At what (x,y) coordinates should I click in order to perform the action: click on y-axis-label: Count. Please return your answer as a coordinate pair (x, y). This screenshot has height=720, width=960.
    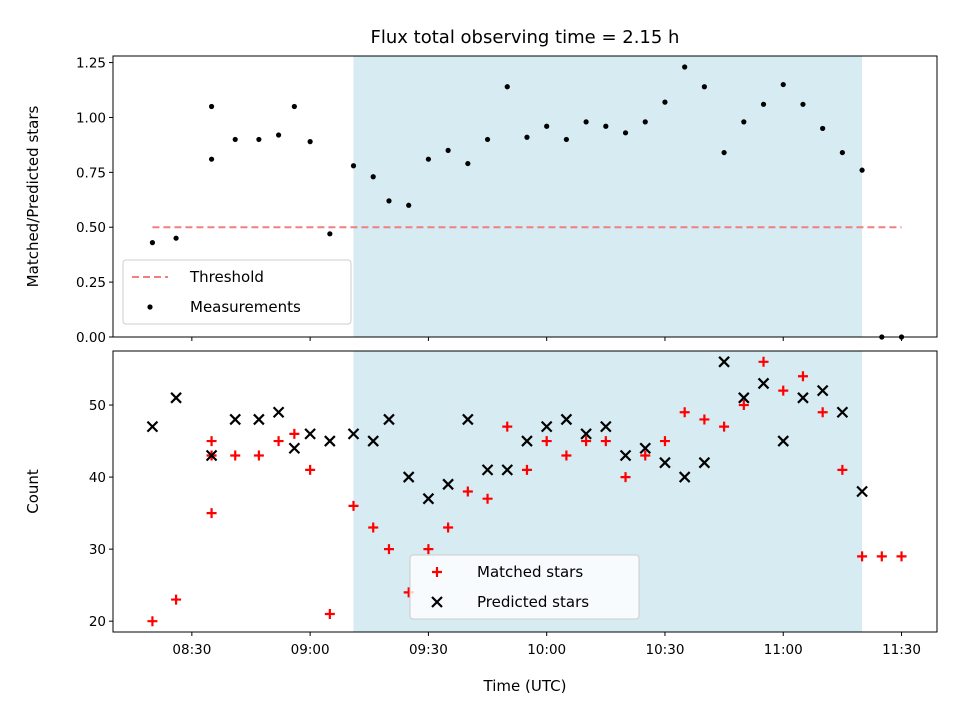
    Looking at the image, I should click on (33, 491).